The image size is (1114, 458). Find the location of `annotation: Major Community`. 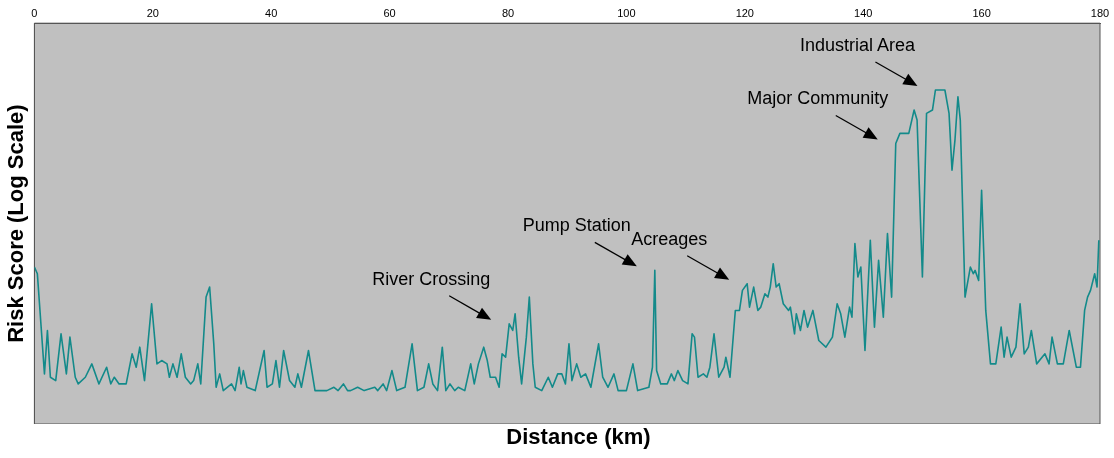

annotation: Major Community is located at coordinates (818, 98).